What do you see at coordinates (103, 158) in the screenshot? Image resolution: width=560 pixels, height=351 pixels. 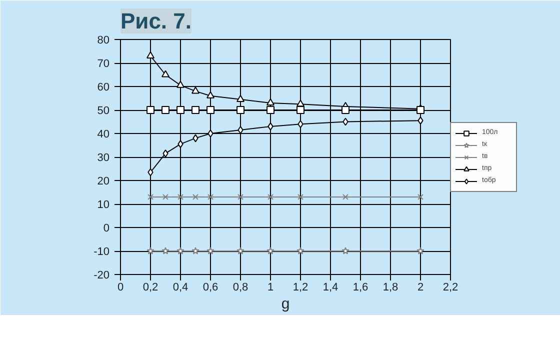 I see `y-tick-label: 30` at bounding box center [103, 158].